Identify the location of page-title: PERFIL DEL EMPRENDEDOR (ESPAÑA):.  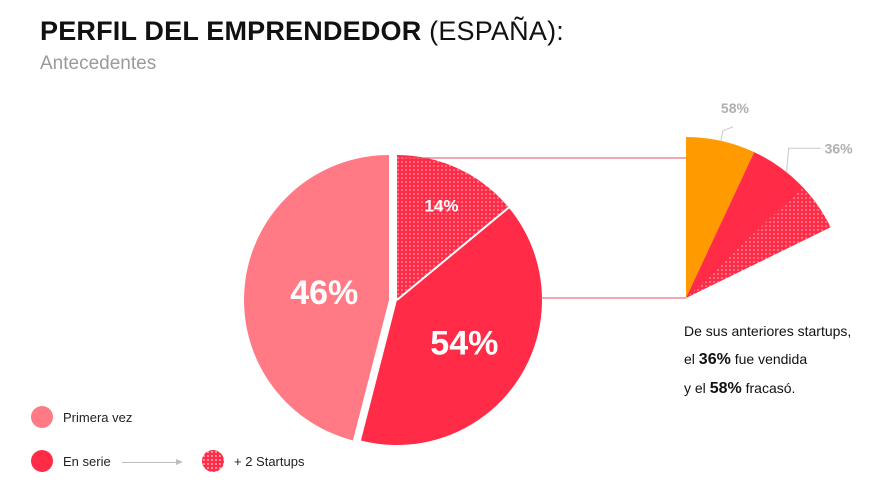
(302, 31).